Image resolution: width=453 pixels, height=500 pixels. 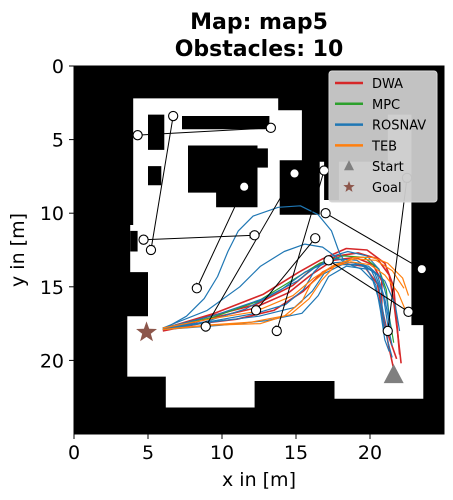 What do you see at coordinates (58, 141) in the screenshot?
I see `y-tick-label-5: 5` at bounding box center [58, 141].